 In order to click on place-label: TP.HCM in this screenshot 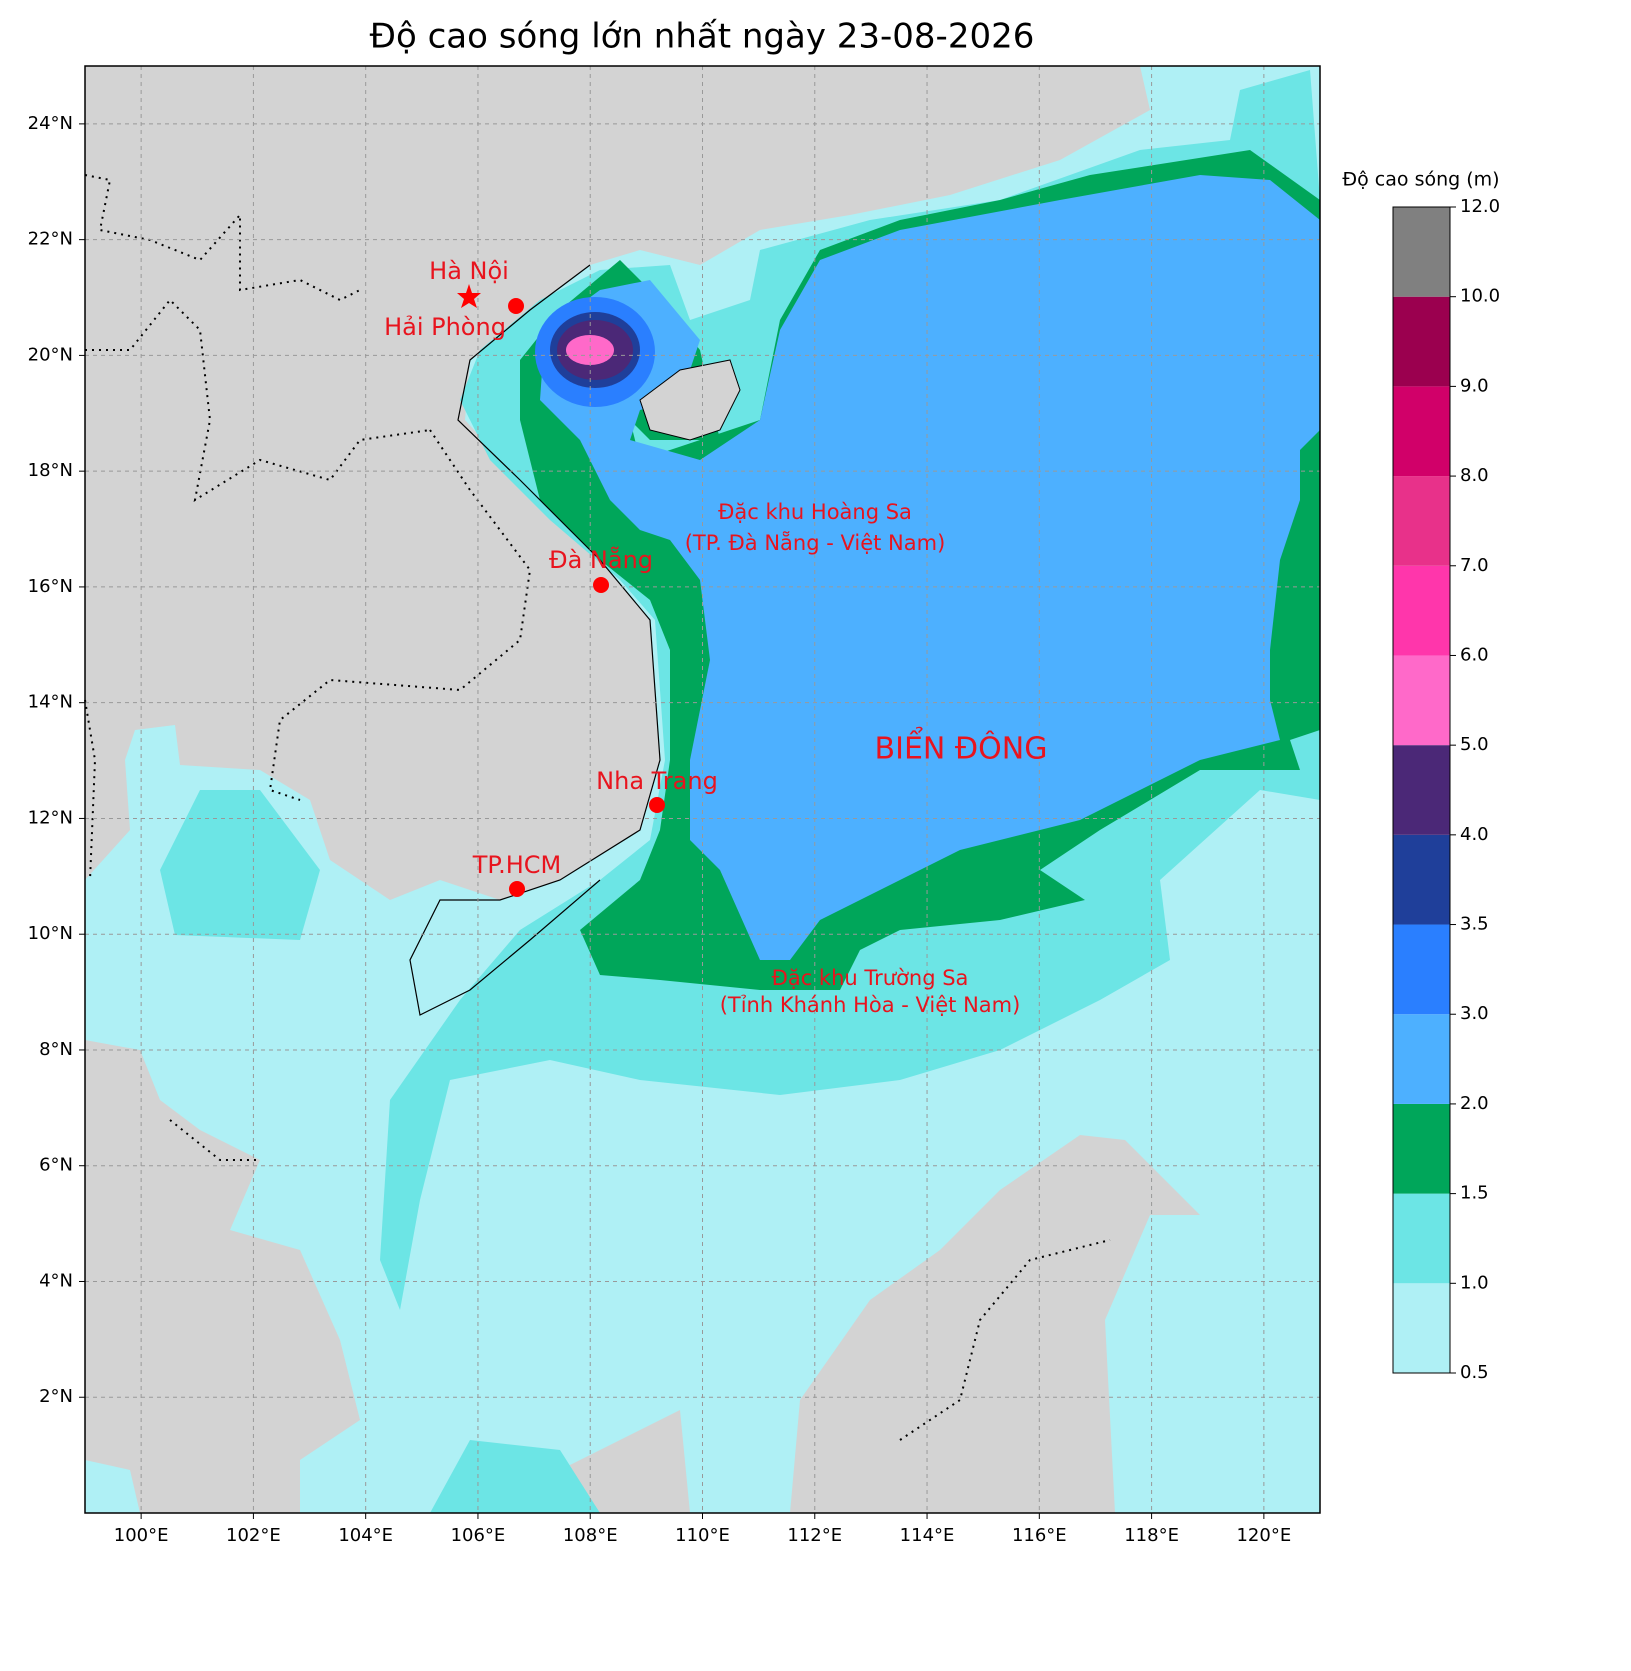, I will do `click(517, 865)`.